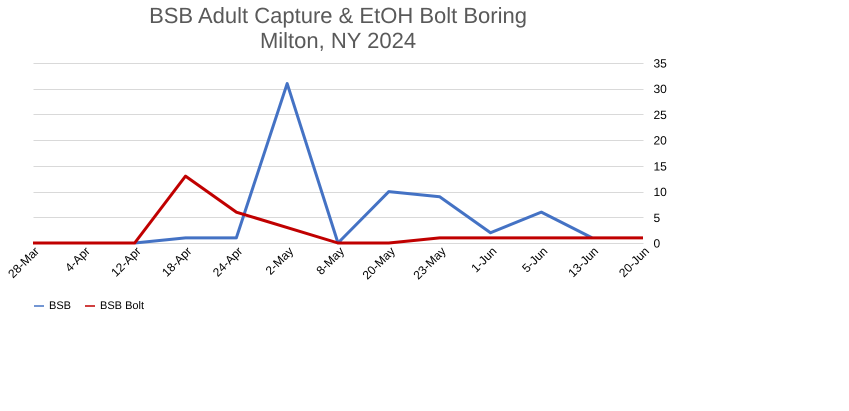 The height and width of the screenshot is (411, 849). Describe the element at coordinates (661, 192) in the screenshot. I see `y-tick-label: 10` at that location.